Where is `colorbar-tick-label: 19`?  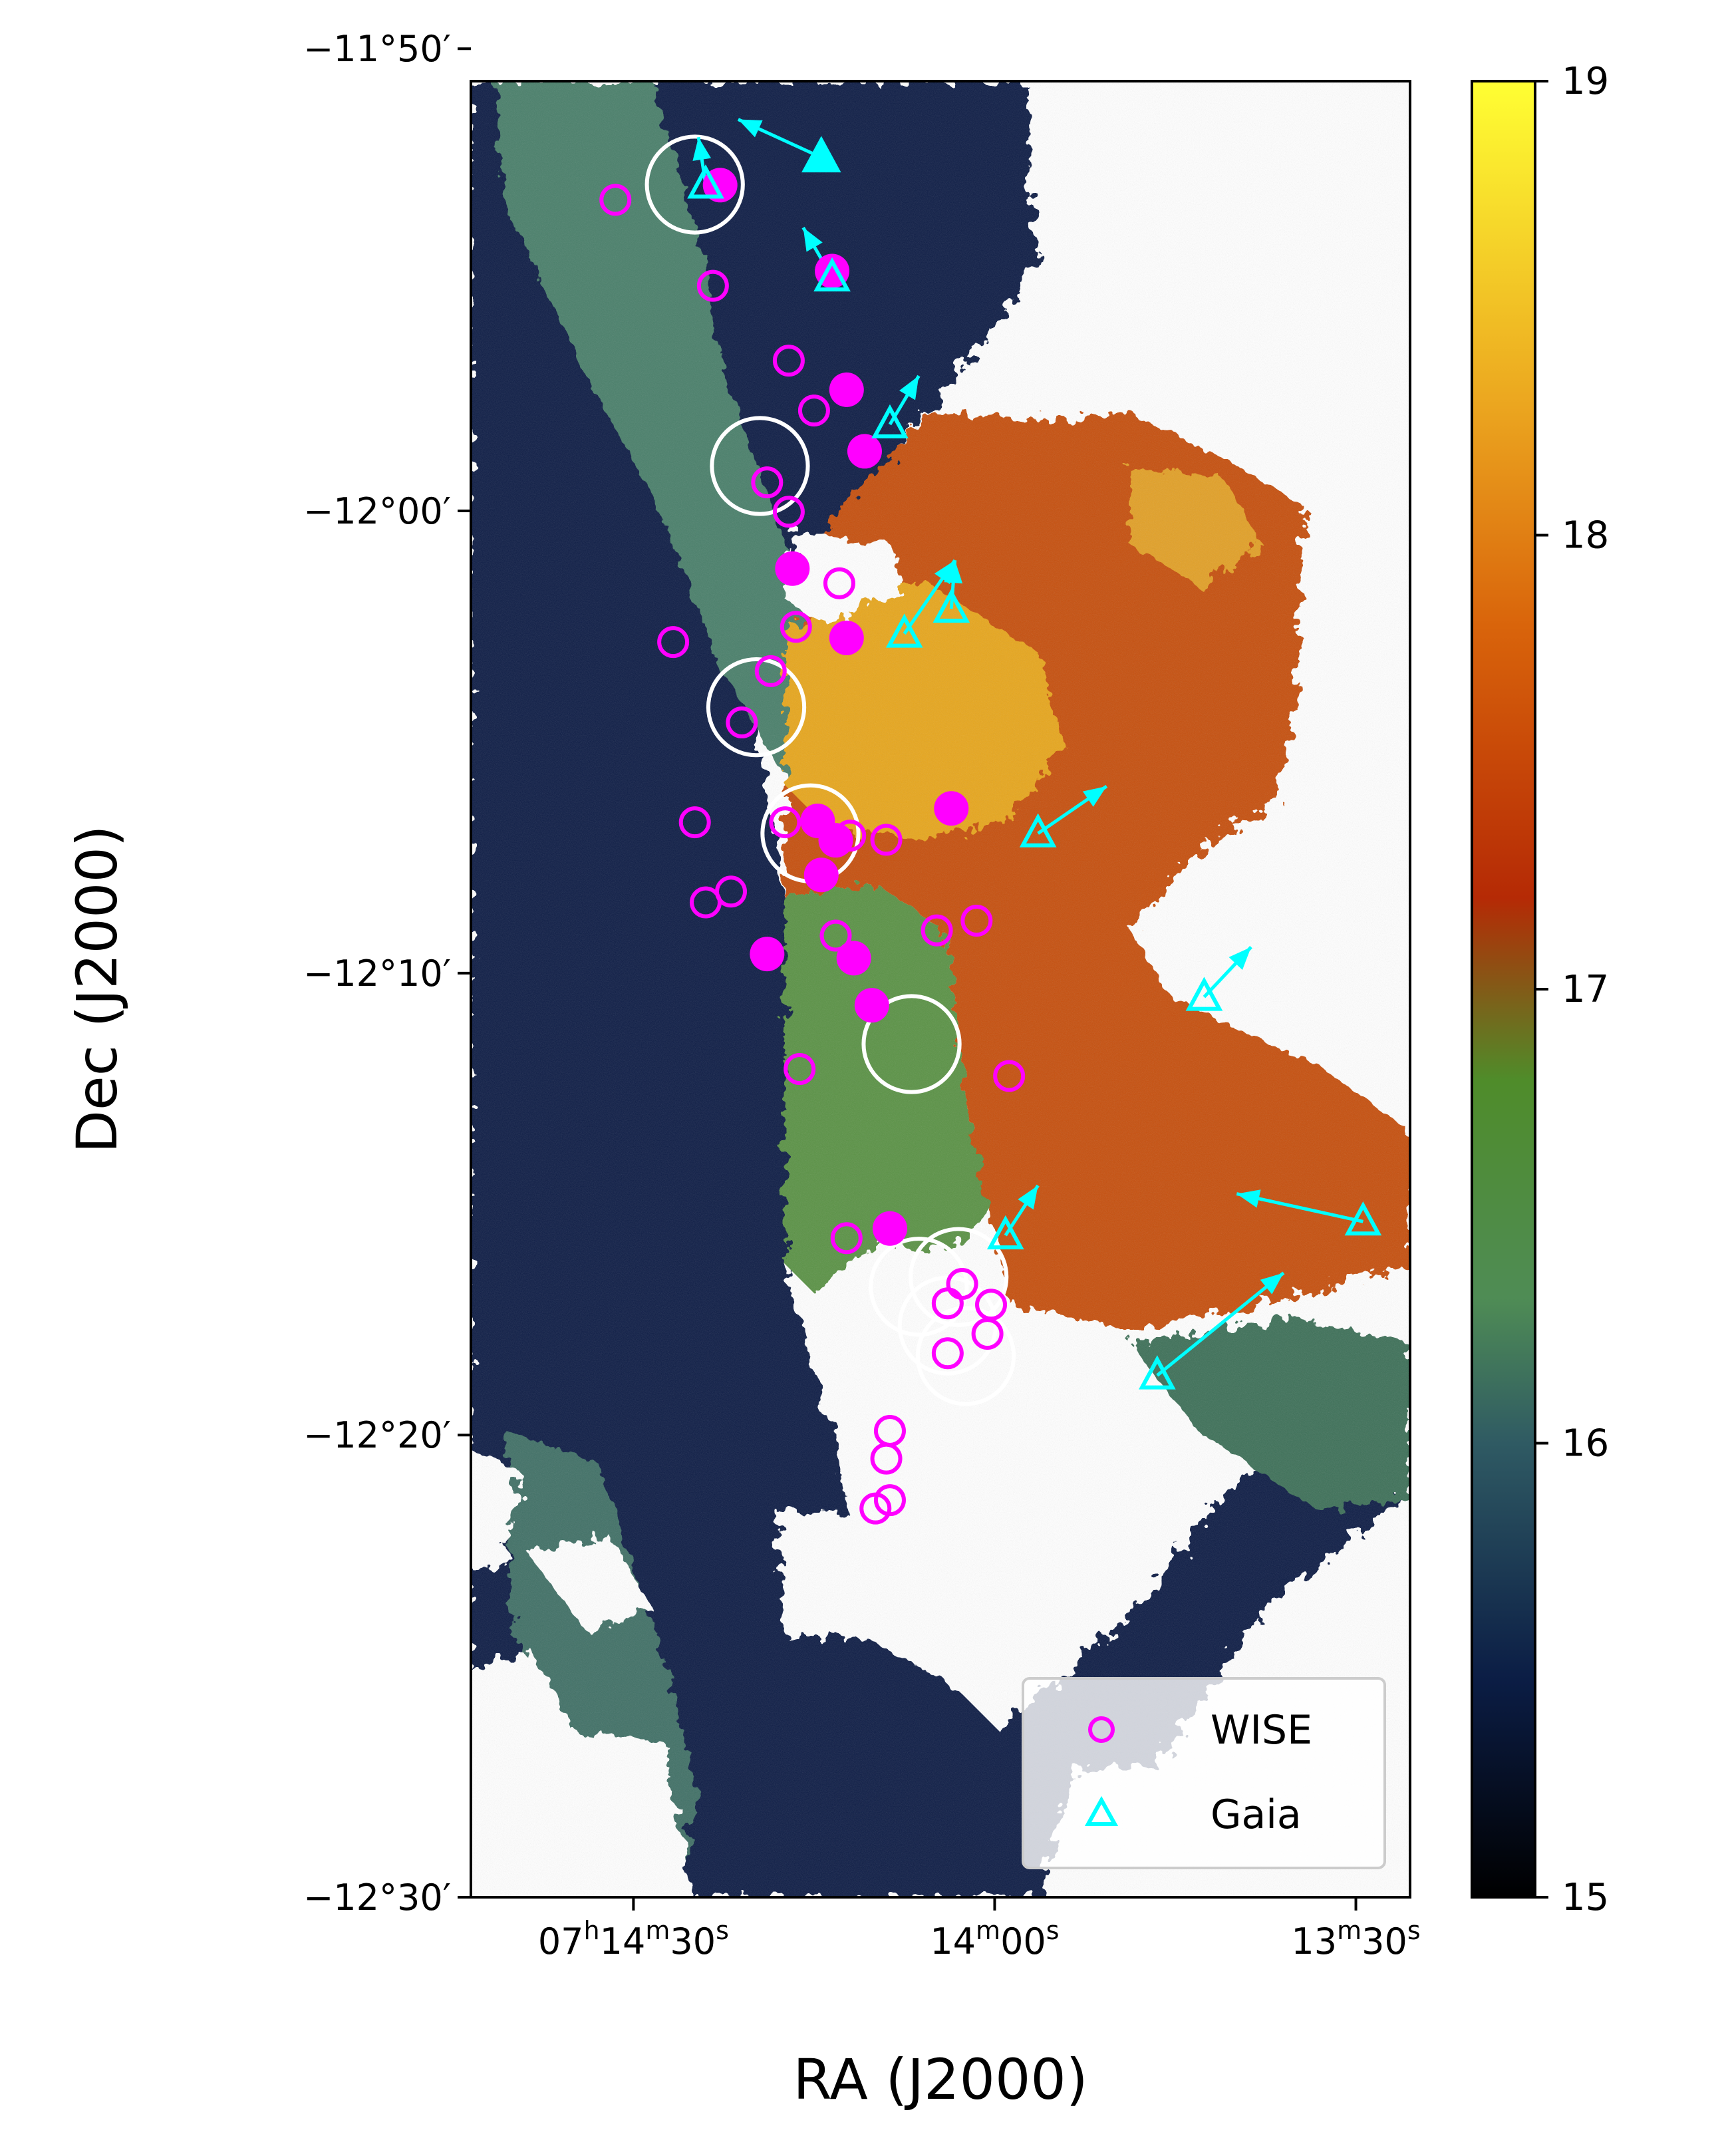 colorbar-tick-label: 19 is located at coordinates (1585, 82).